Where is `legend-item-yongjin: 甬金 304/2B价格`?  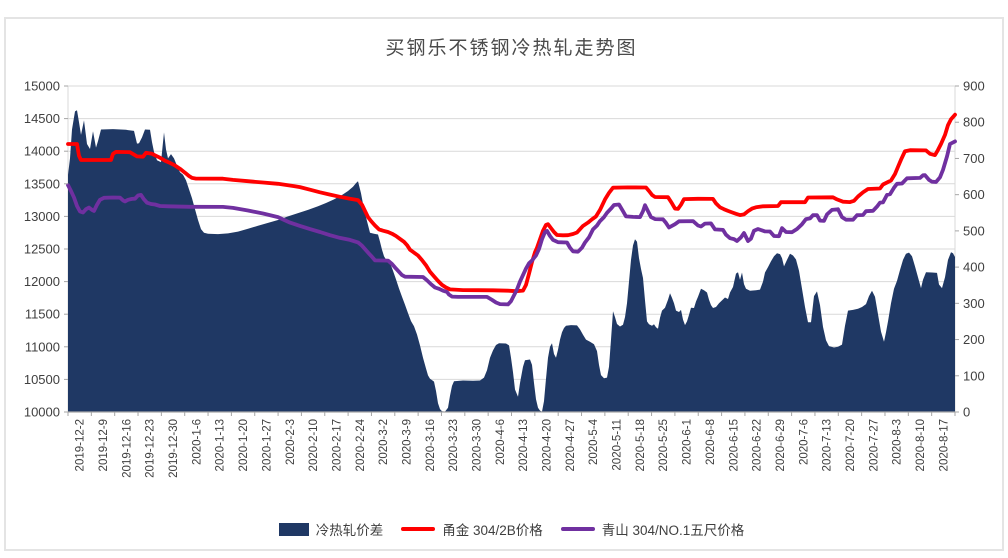
legend-item-yongjin: 甬金 304/2B价格 is located at coordinates (472, 529).